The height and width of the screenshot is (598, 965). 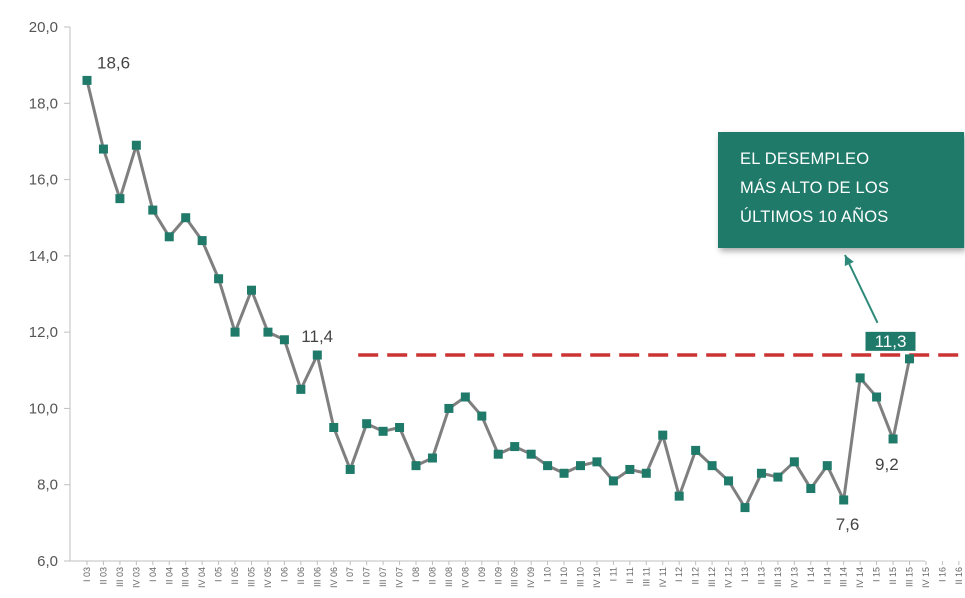 What do you see at coordinates (729, 577) in the screenshot?
I see `x-tick-label: IV 12` at bounding box center [729, 577].